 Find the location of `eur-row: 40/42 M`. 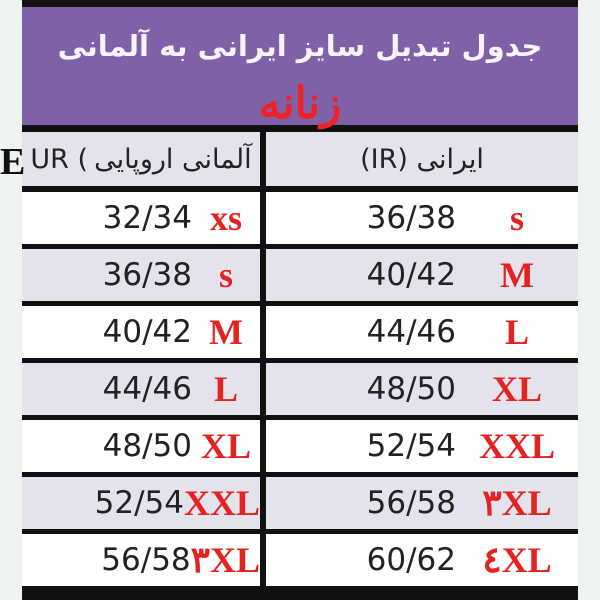

eur-row: 40/42 M is located at coordinates (141, 332).